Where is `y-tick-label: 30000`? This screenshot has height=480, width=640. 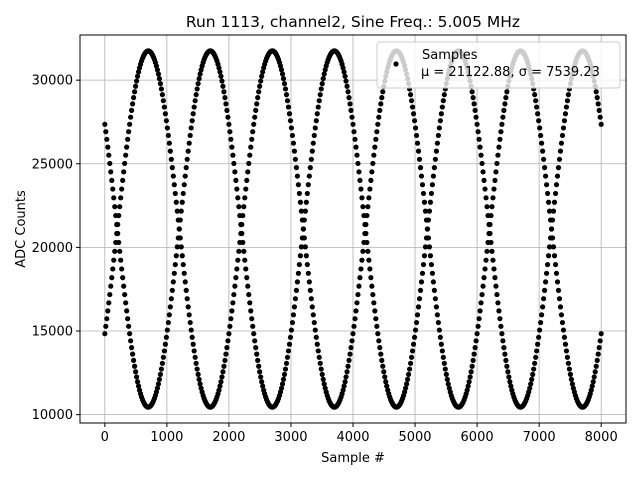 y-tick-label: 30000 is located at coordinates (52, 81).